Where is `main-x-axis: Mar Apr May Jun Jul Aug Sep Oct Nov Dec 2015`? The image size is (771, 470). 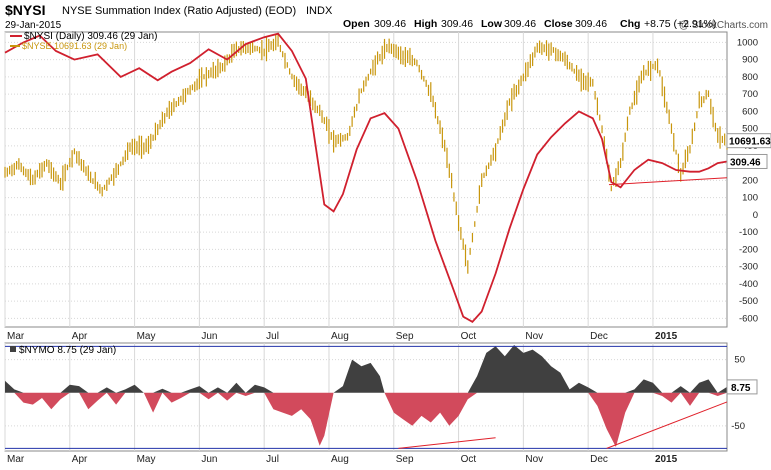
main-x-axis: Mar Apr May Jun Jul Aug Sep Oct Nov Dec 2015 is located at coordinates (342, 336).